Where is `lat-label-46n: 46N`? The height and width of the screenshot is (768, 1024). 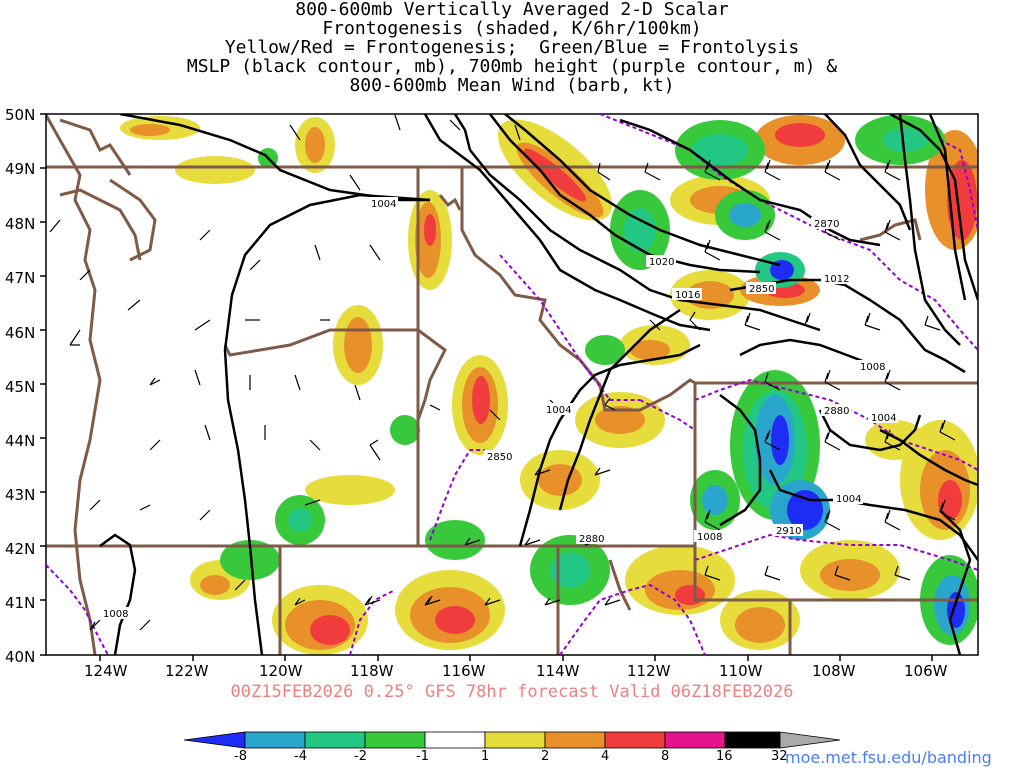
lat-label-46n: 46N is located at coordinates (20, 333).